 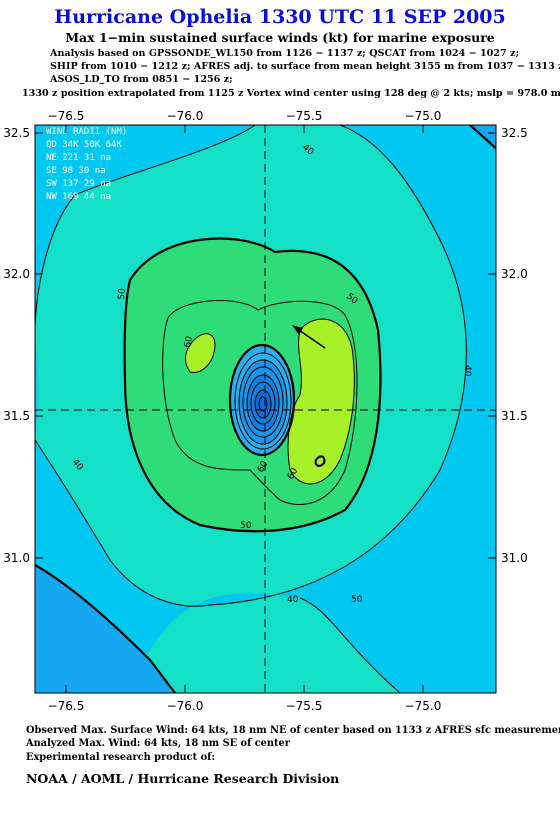 I want to click on contour-30-sw, so click(x=105, y=628).